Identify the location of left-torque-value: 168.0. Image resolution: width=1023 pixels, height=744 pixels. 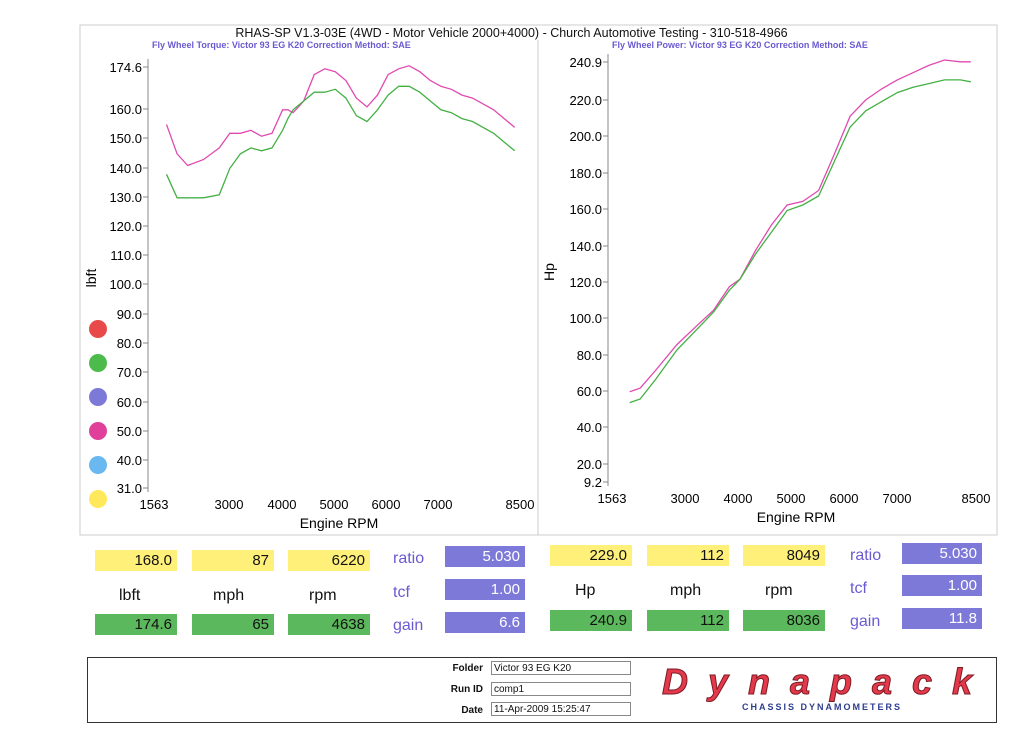
(136, 560).